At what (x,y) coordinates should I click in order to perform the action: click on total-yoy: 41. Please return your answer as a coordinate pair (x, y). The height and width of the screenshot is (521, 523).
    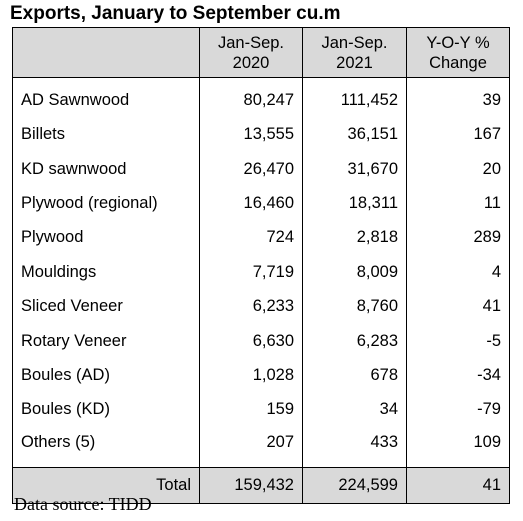
    Looking at the image, I should click on (458, 485).